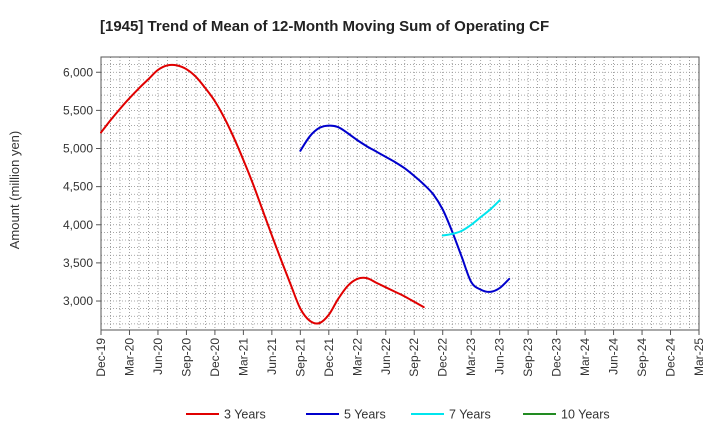 This screenshot has height=440, width=720. I want to click on legend-label-7-years: 7 Years, so click(470, 415).